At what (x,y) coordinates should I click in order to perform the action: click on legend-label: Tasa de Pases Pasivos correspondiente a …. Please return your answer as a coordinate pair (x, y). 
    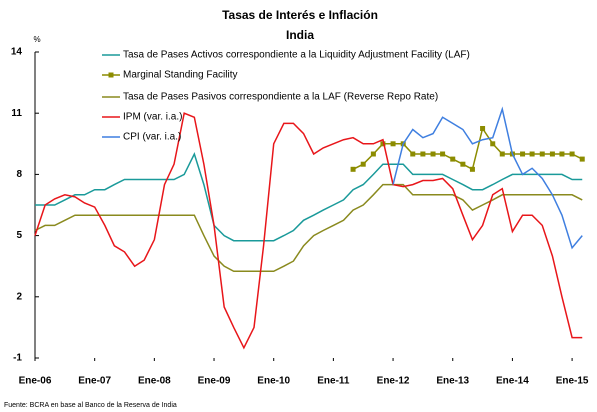
    Looking at the image, I should click on (280, 97).